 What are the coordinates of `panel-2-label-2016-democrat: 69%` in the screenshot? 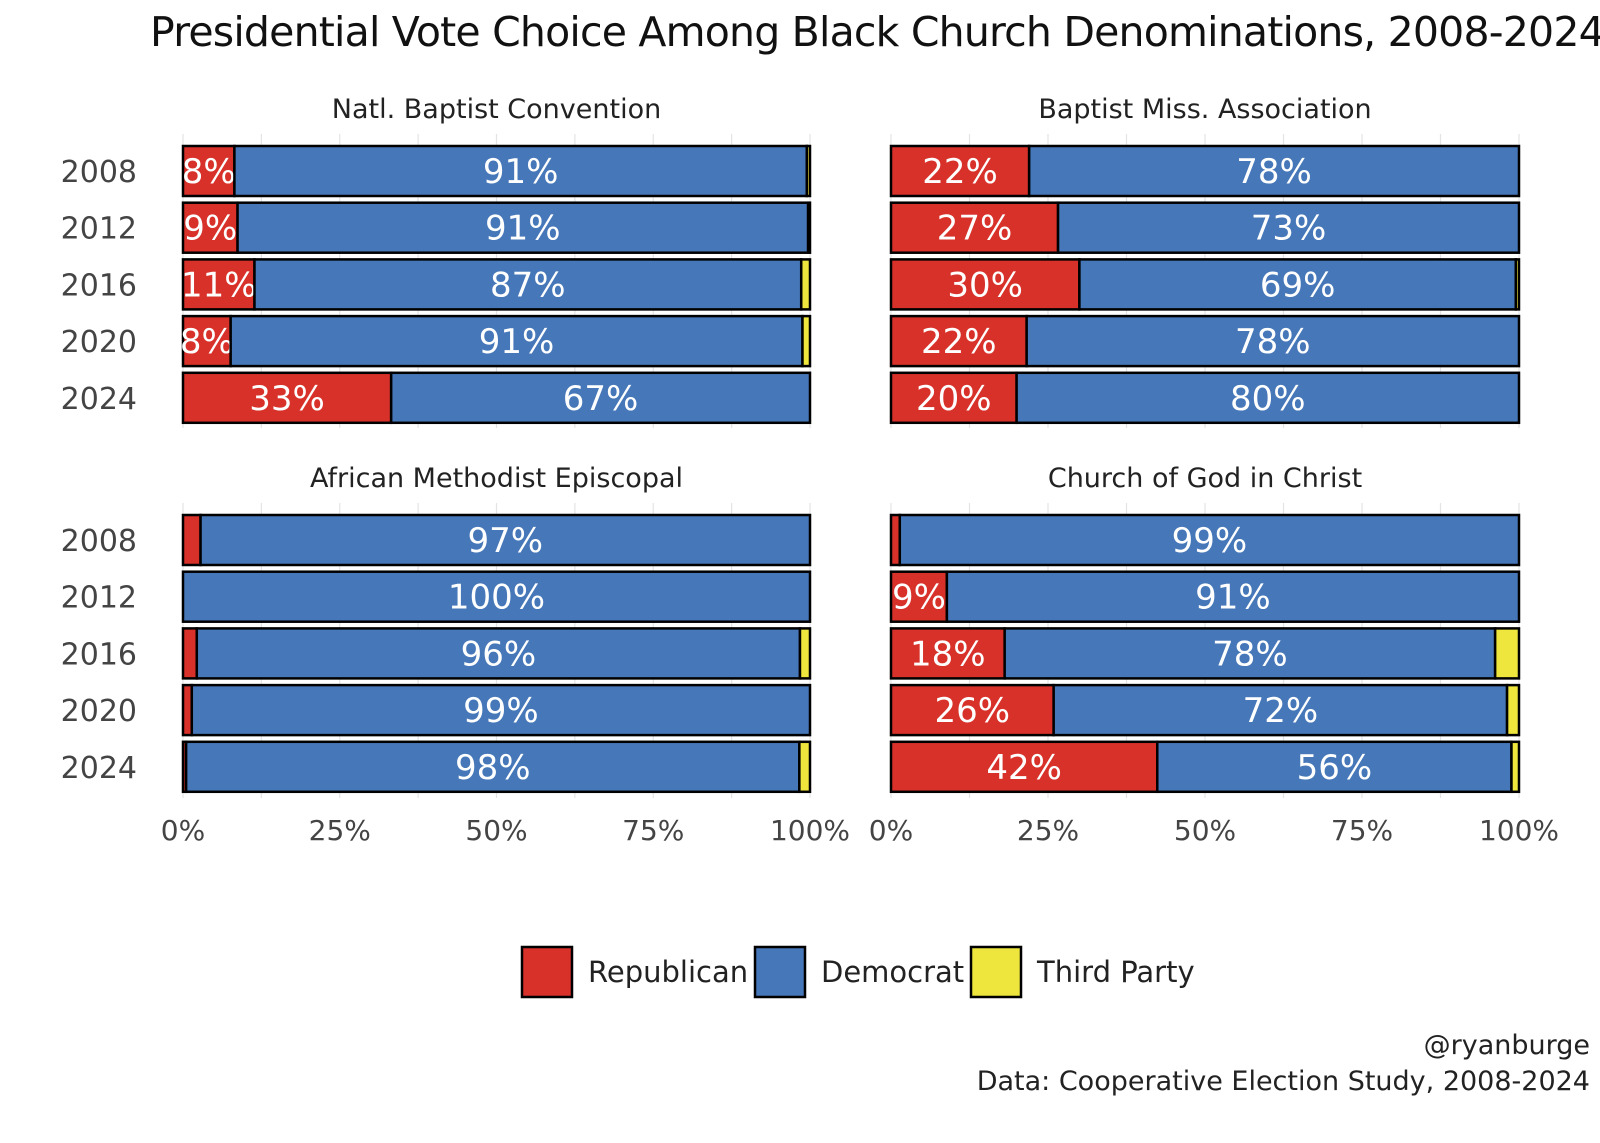 It's located at (1298, 285).